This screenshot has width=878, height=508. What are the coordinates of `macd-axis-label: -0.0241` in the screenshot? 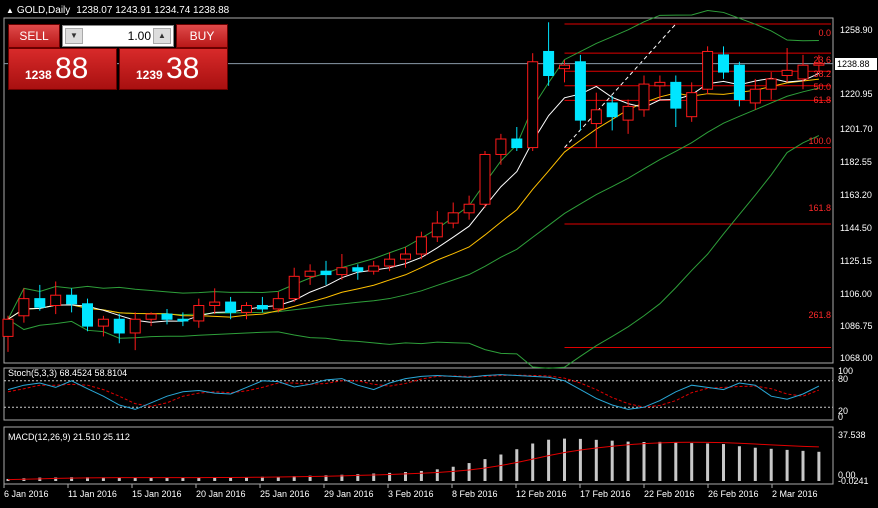 It's located at (853, 481).